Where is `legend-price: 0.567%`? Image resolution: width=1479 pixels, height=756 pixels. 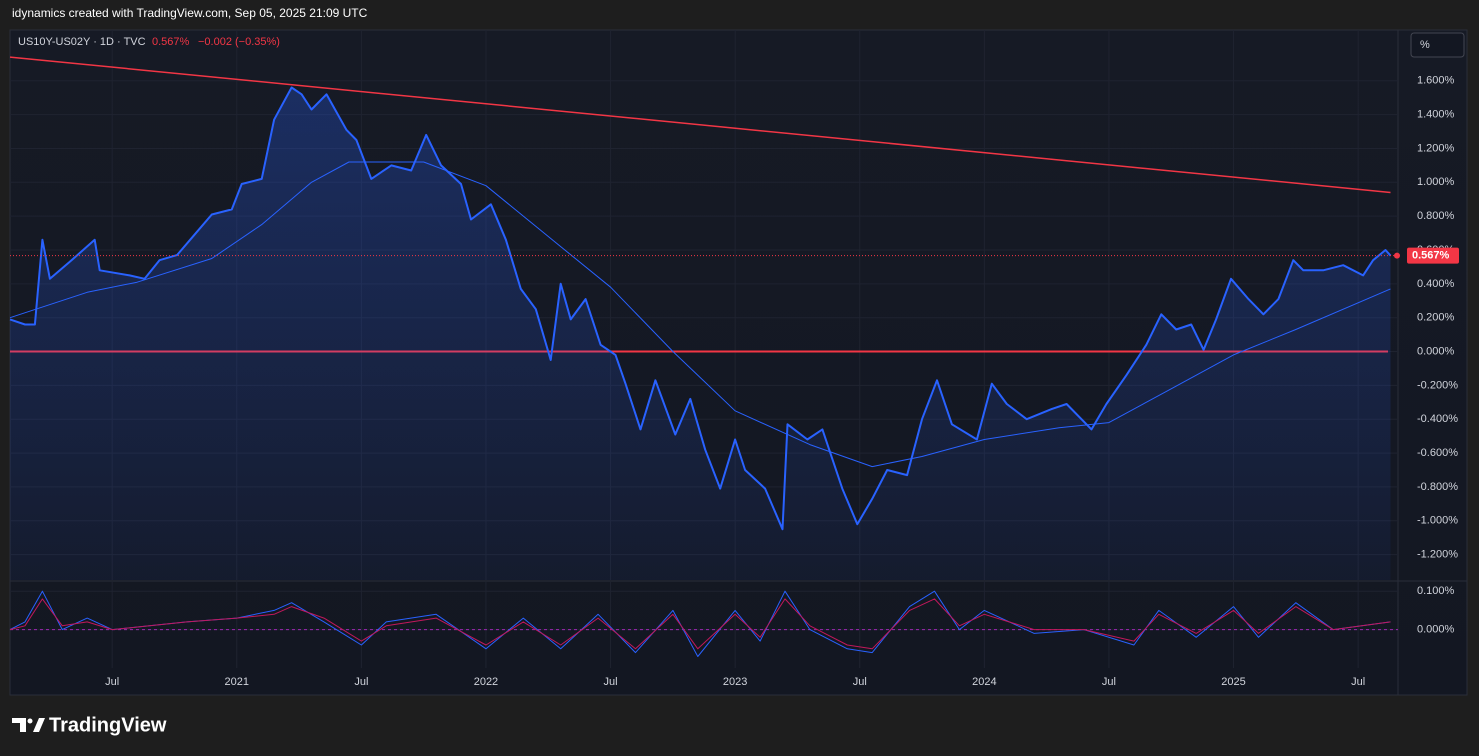 legend-price: 0.567% is located at coordinates (171, 42).